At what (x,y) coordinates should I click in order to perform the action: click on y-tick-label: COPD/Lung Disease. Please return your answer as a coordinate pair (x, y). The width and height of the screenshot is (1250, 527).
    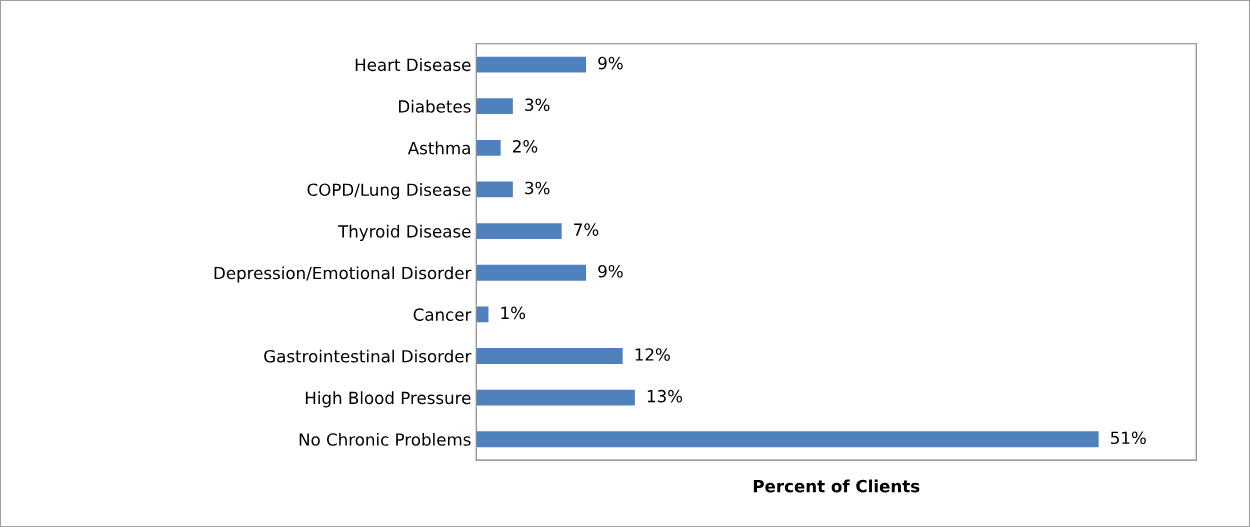
    Looking at the image, I should click on (389, 191).